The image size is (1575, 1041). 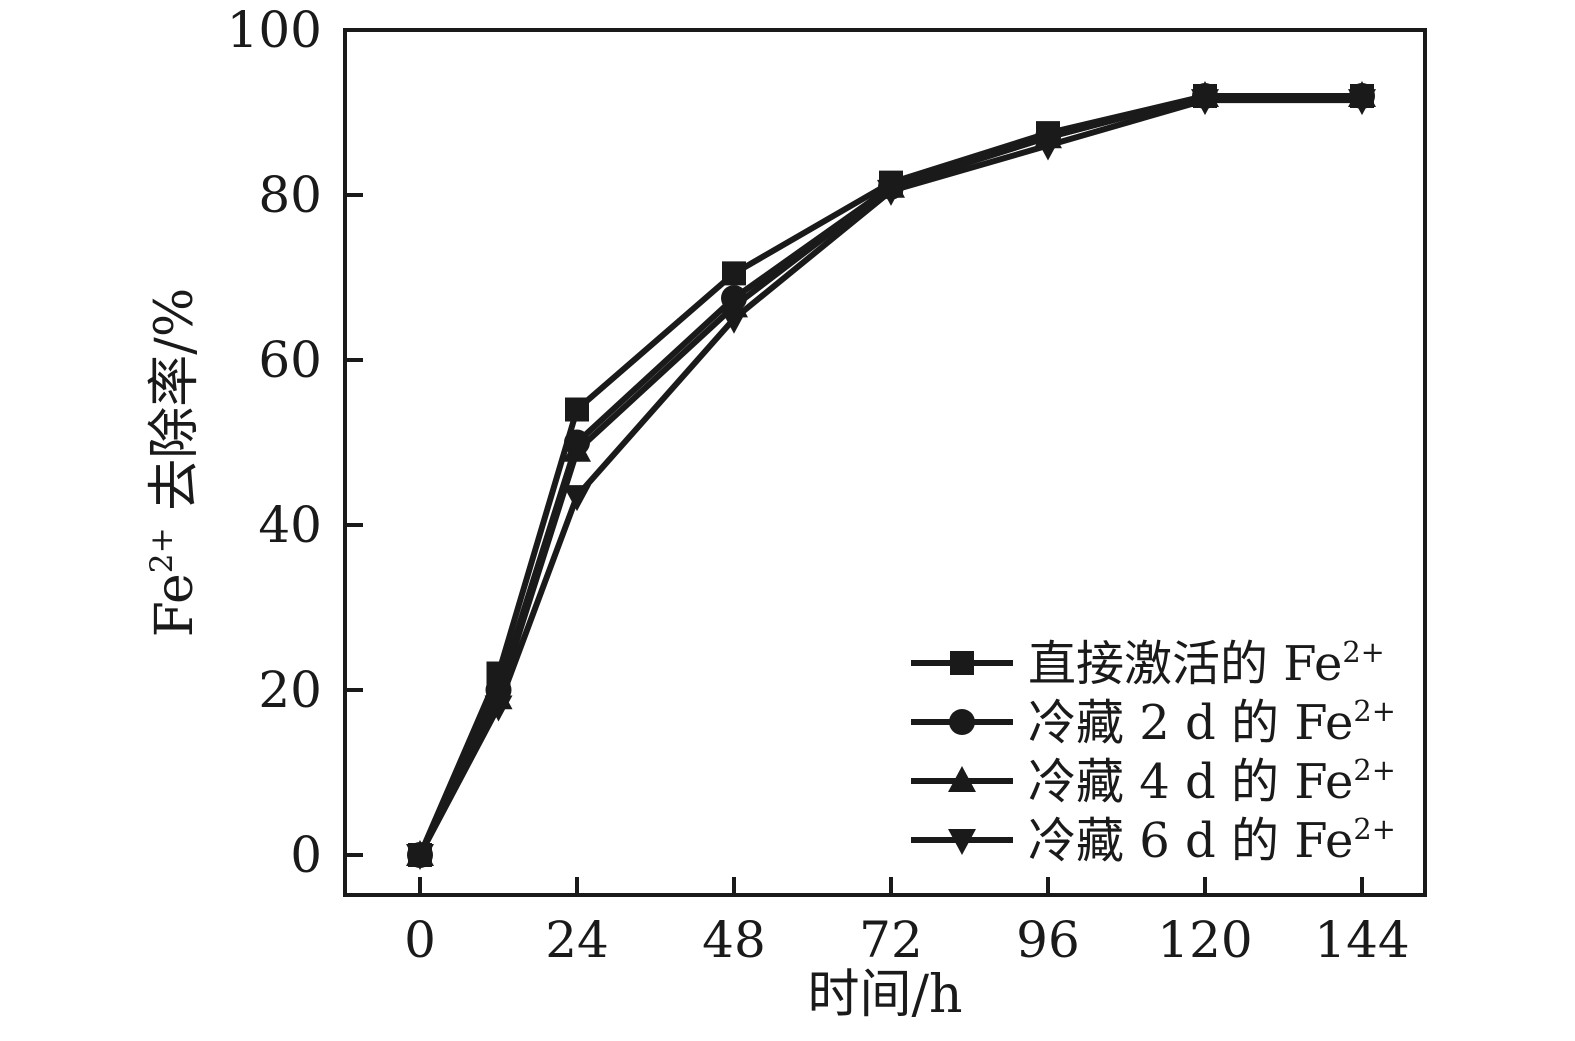 What do you see at coordinates (1212, 781) in the screenshot?
I see `legend-item-label: 冷藏 4 d 的 Fe2+` at bounding box center [1212, 781].